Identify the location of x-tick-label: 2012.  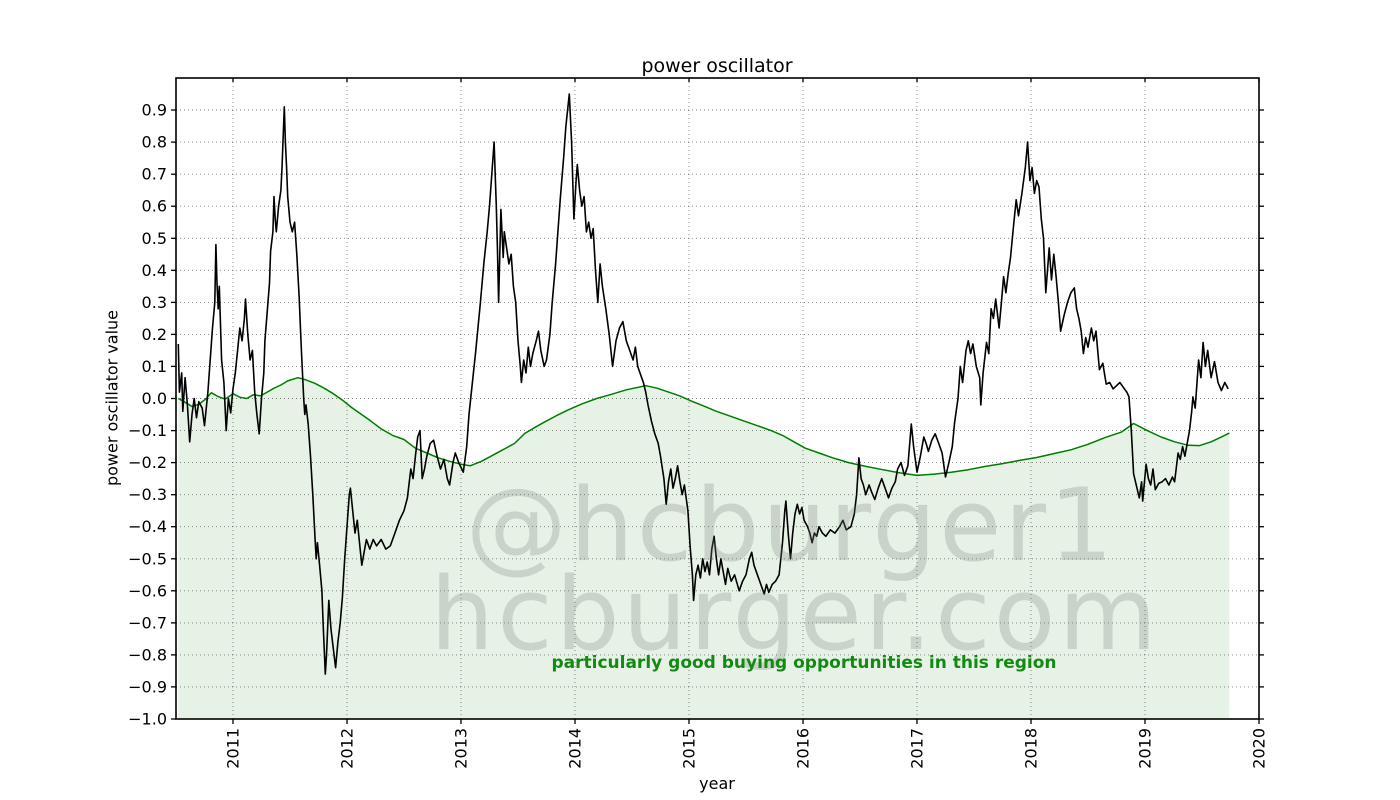
(347, 748).